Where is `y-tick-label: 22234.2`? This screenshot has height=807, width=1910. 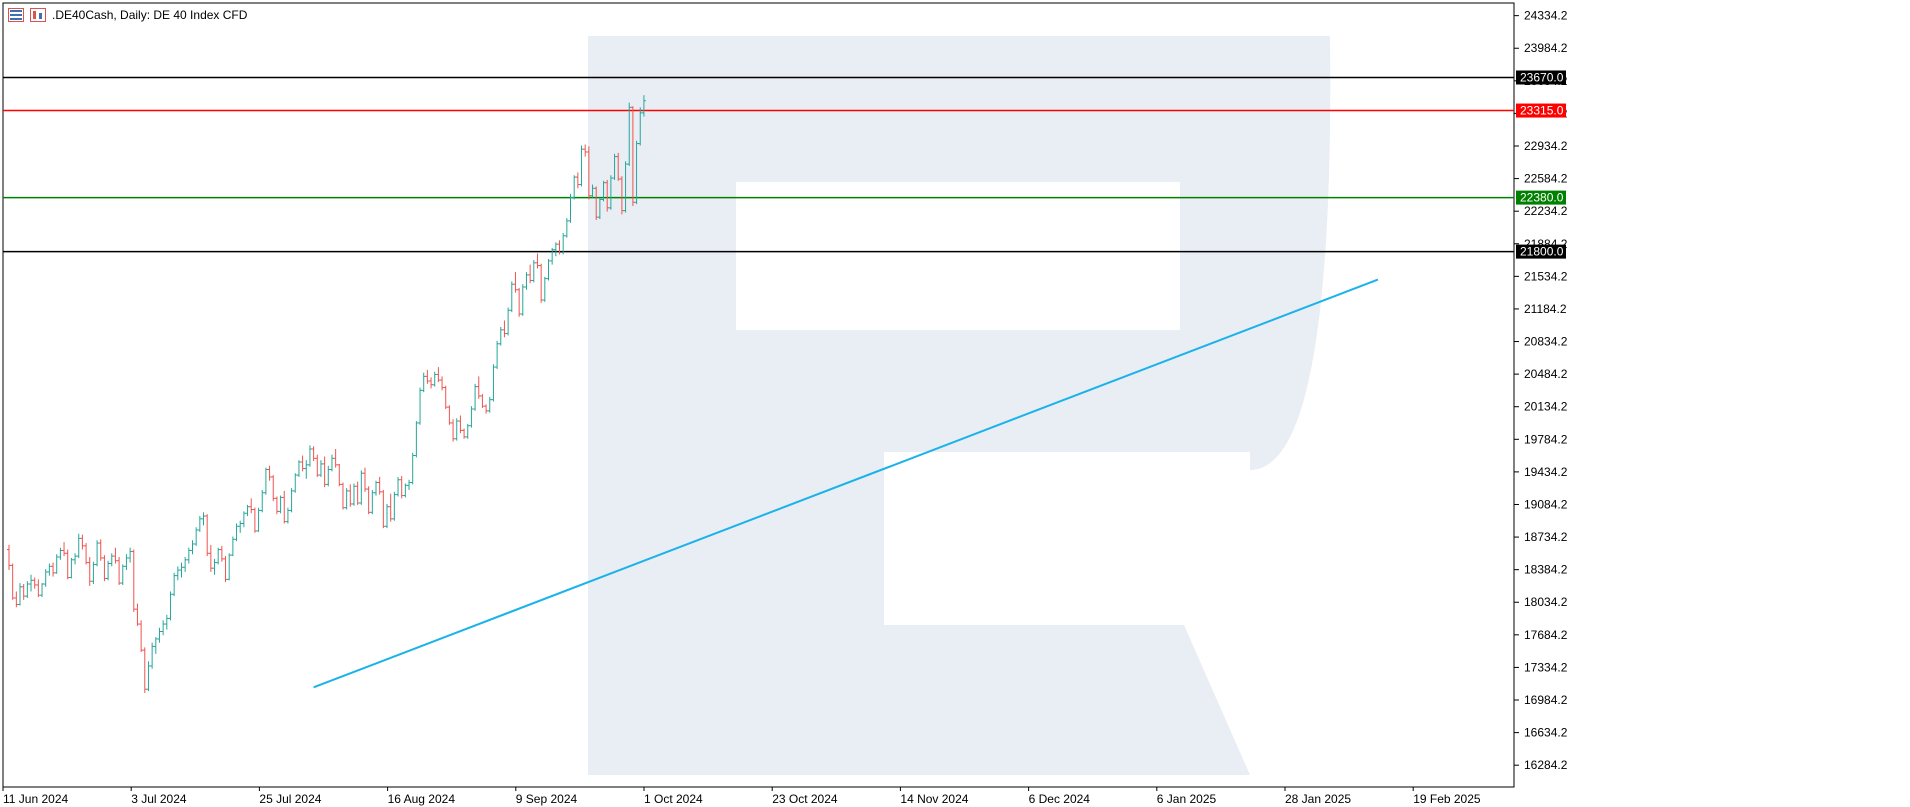 y-tick-label: 22234.2 is located at coordinates (1546, 211).